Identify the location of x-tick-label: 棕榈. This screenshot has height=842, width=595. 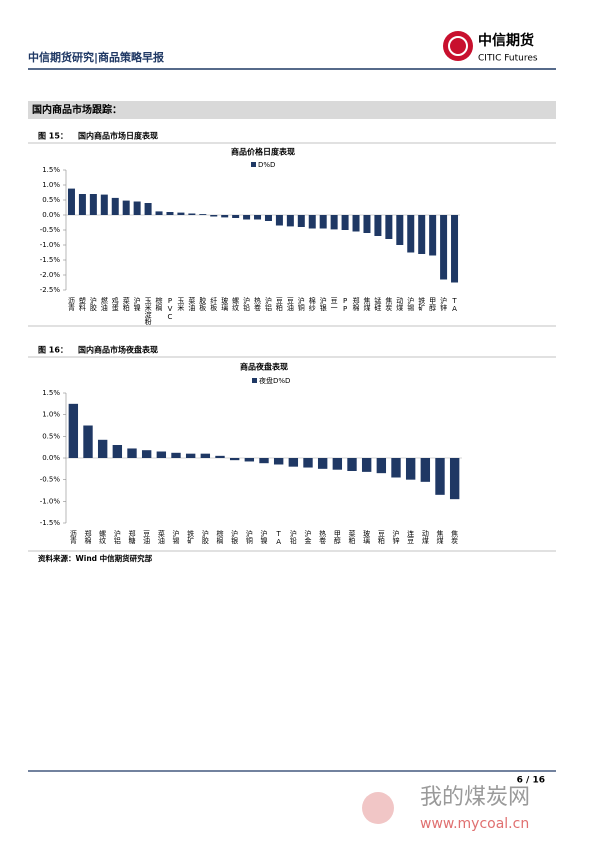
(220, 537).